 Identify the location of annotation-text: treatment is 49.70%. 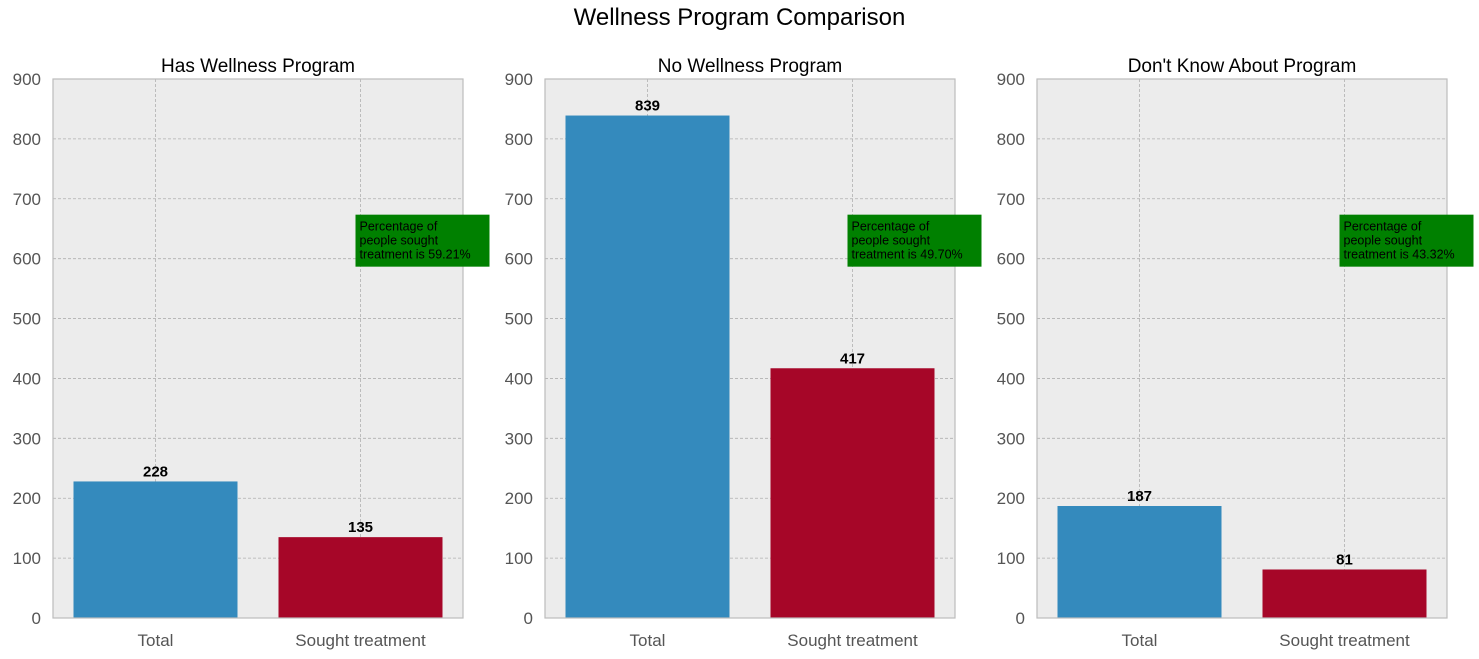
(907, 255).